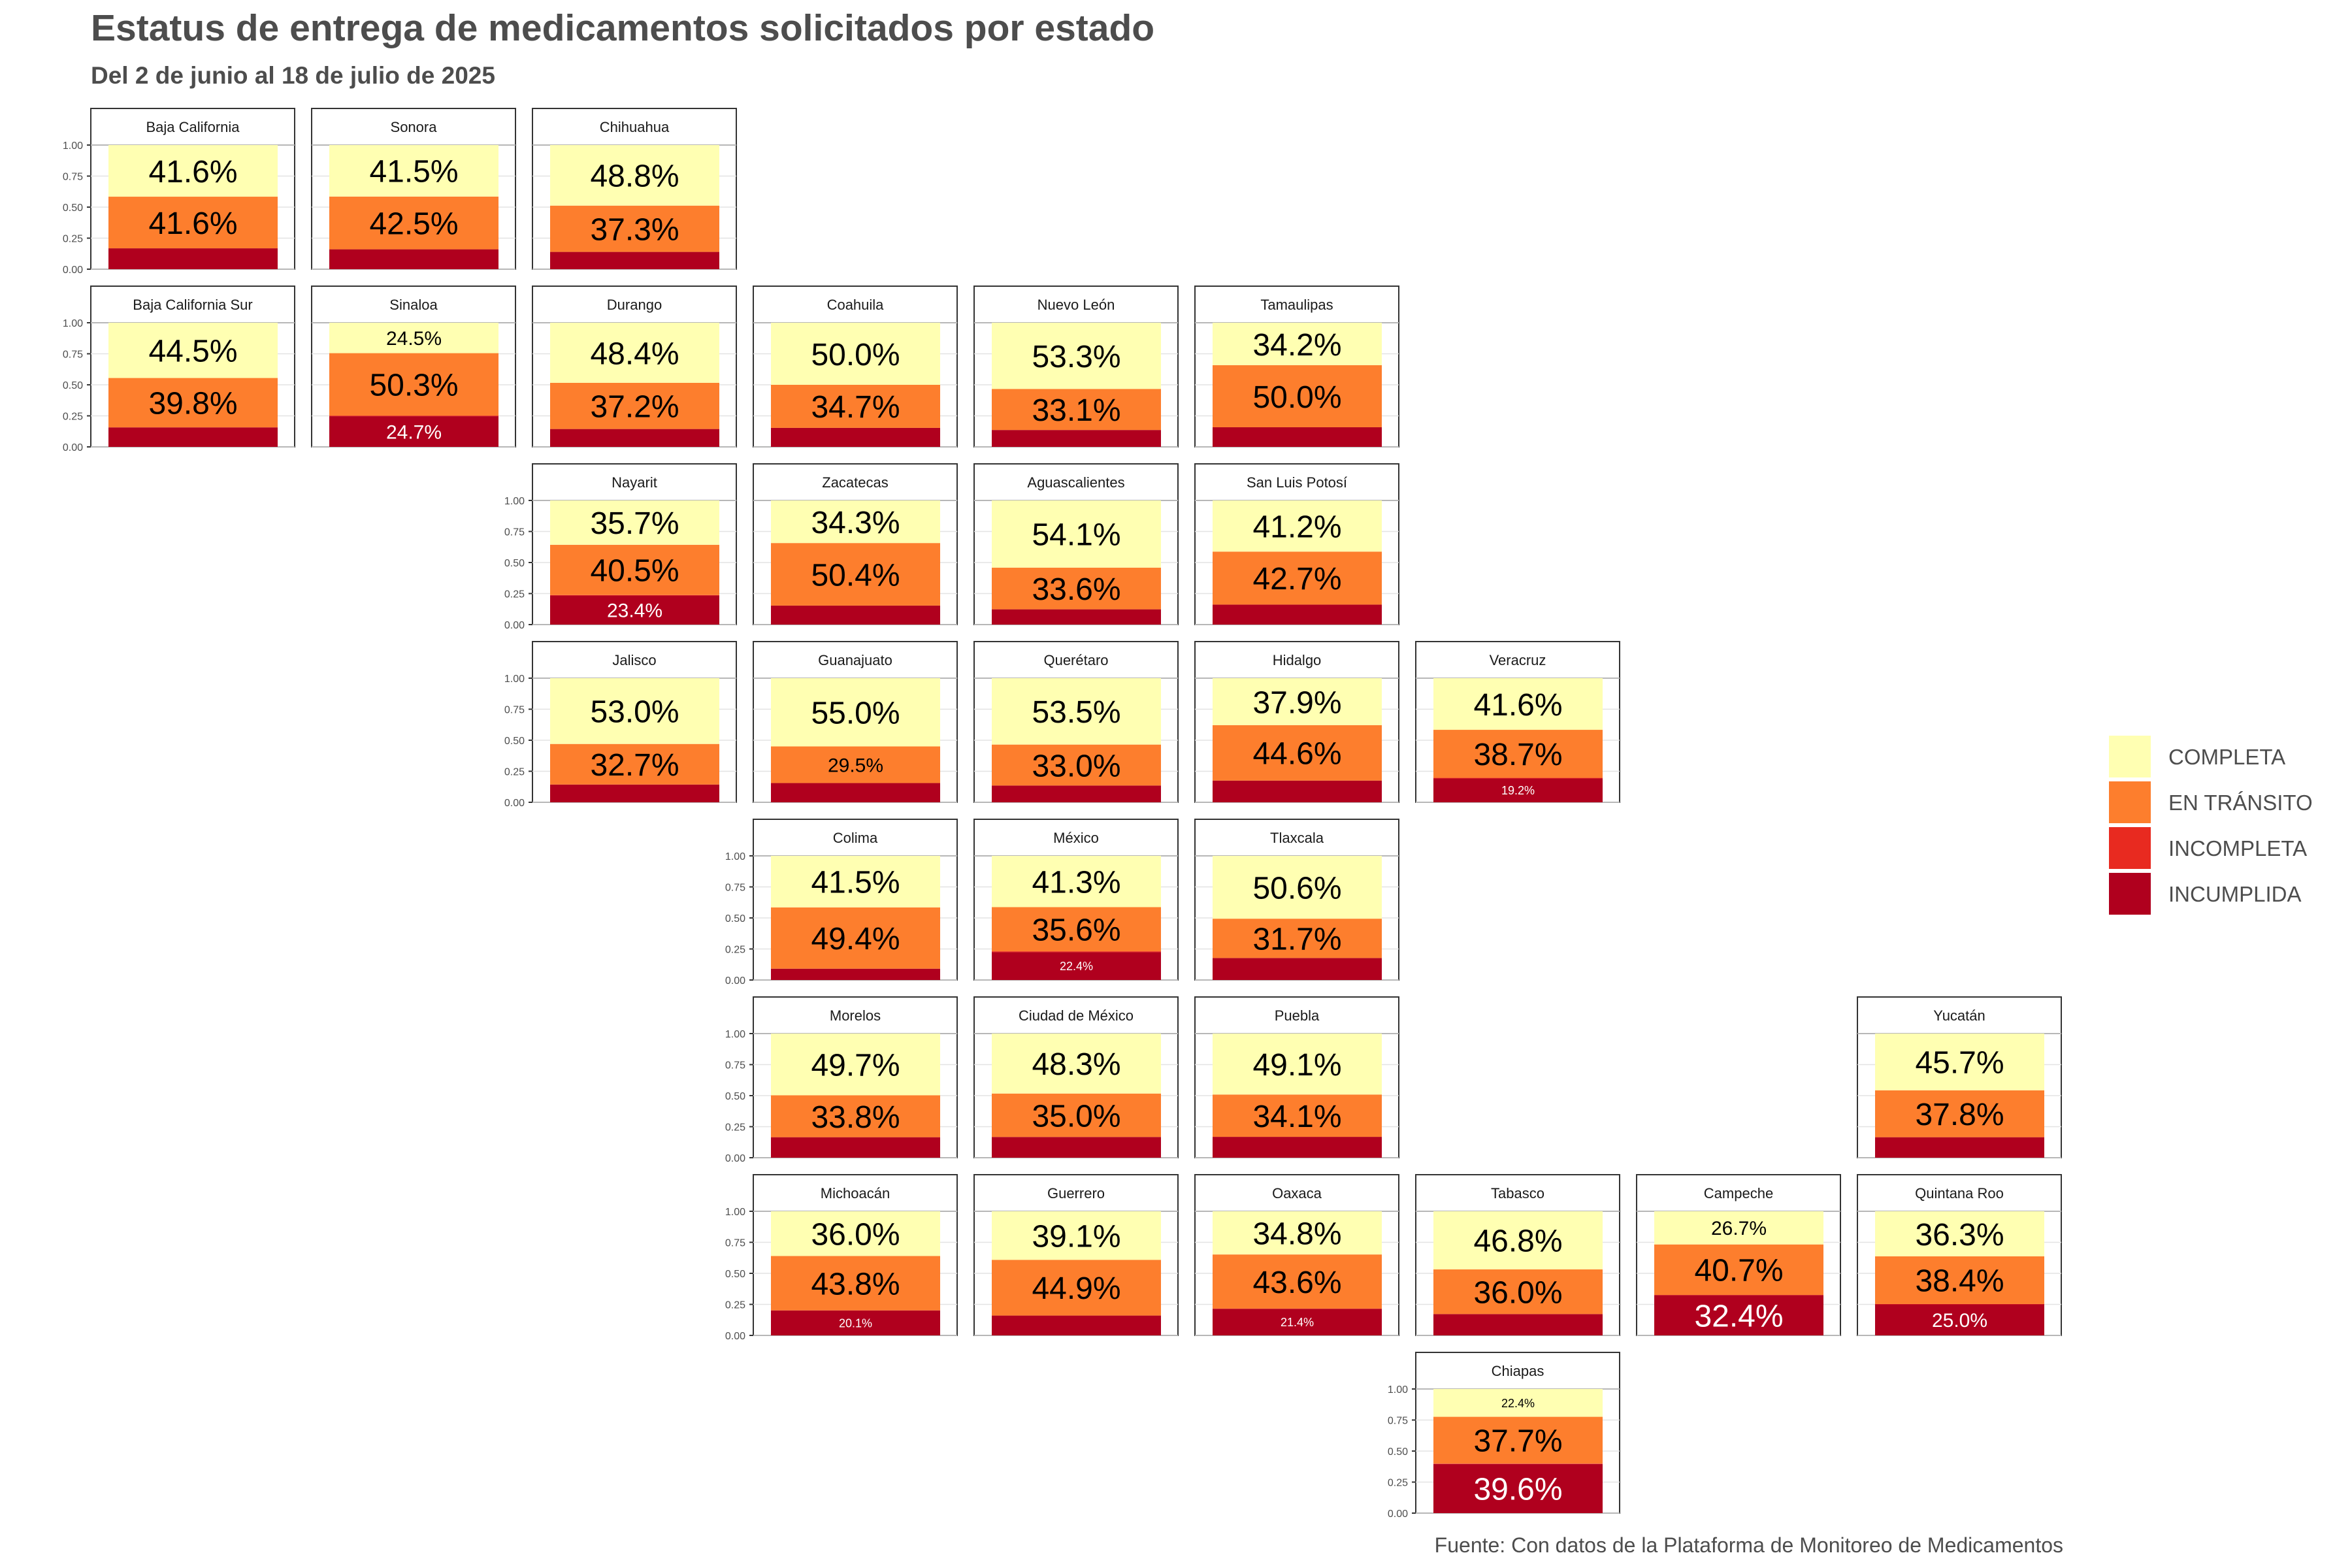 This screenshot has width=2352, height=1568. Describe the element at coordinates (1296, 1283) in the screenshot. I see `label-en-transito: 43.6%` at that location.